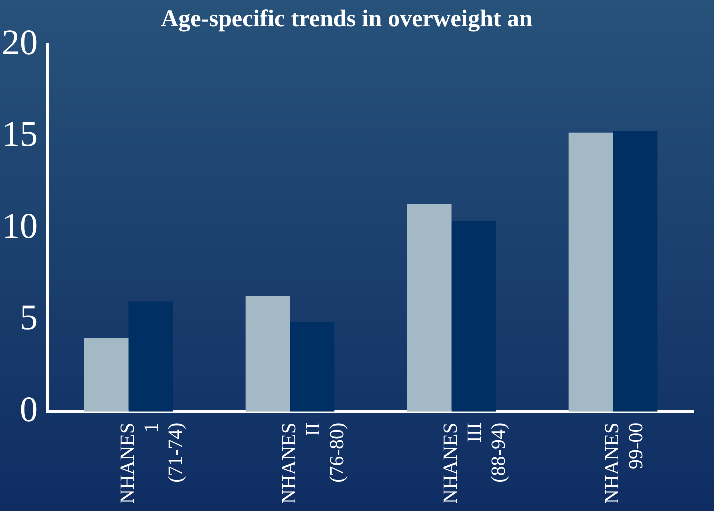  What do you see at coordinates (625, 463) in the screenshot?
I see `x-tick-label: NHANES 99-00` at bounding box center [625, 463].